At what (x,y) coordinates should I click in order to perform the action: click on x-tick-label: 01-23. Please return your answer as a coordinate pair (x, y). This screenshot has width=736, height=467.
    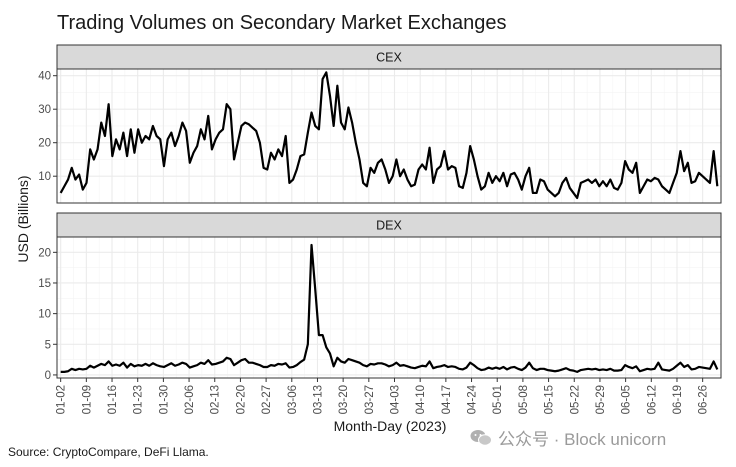
    Looking at the image, I should click on (139, 399).